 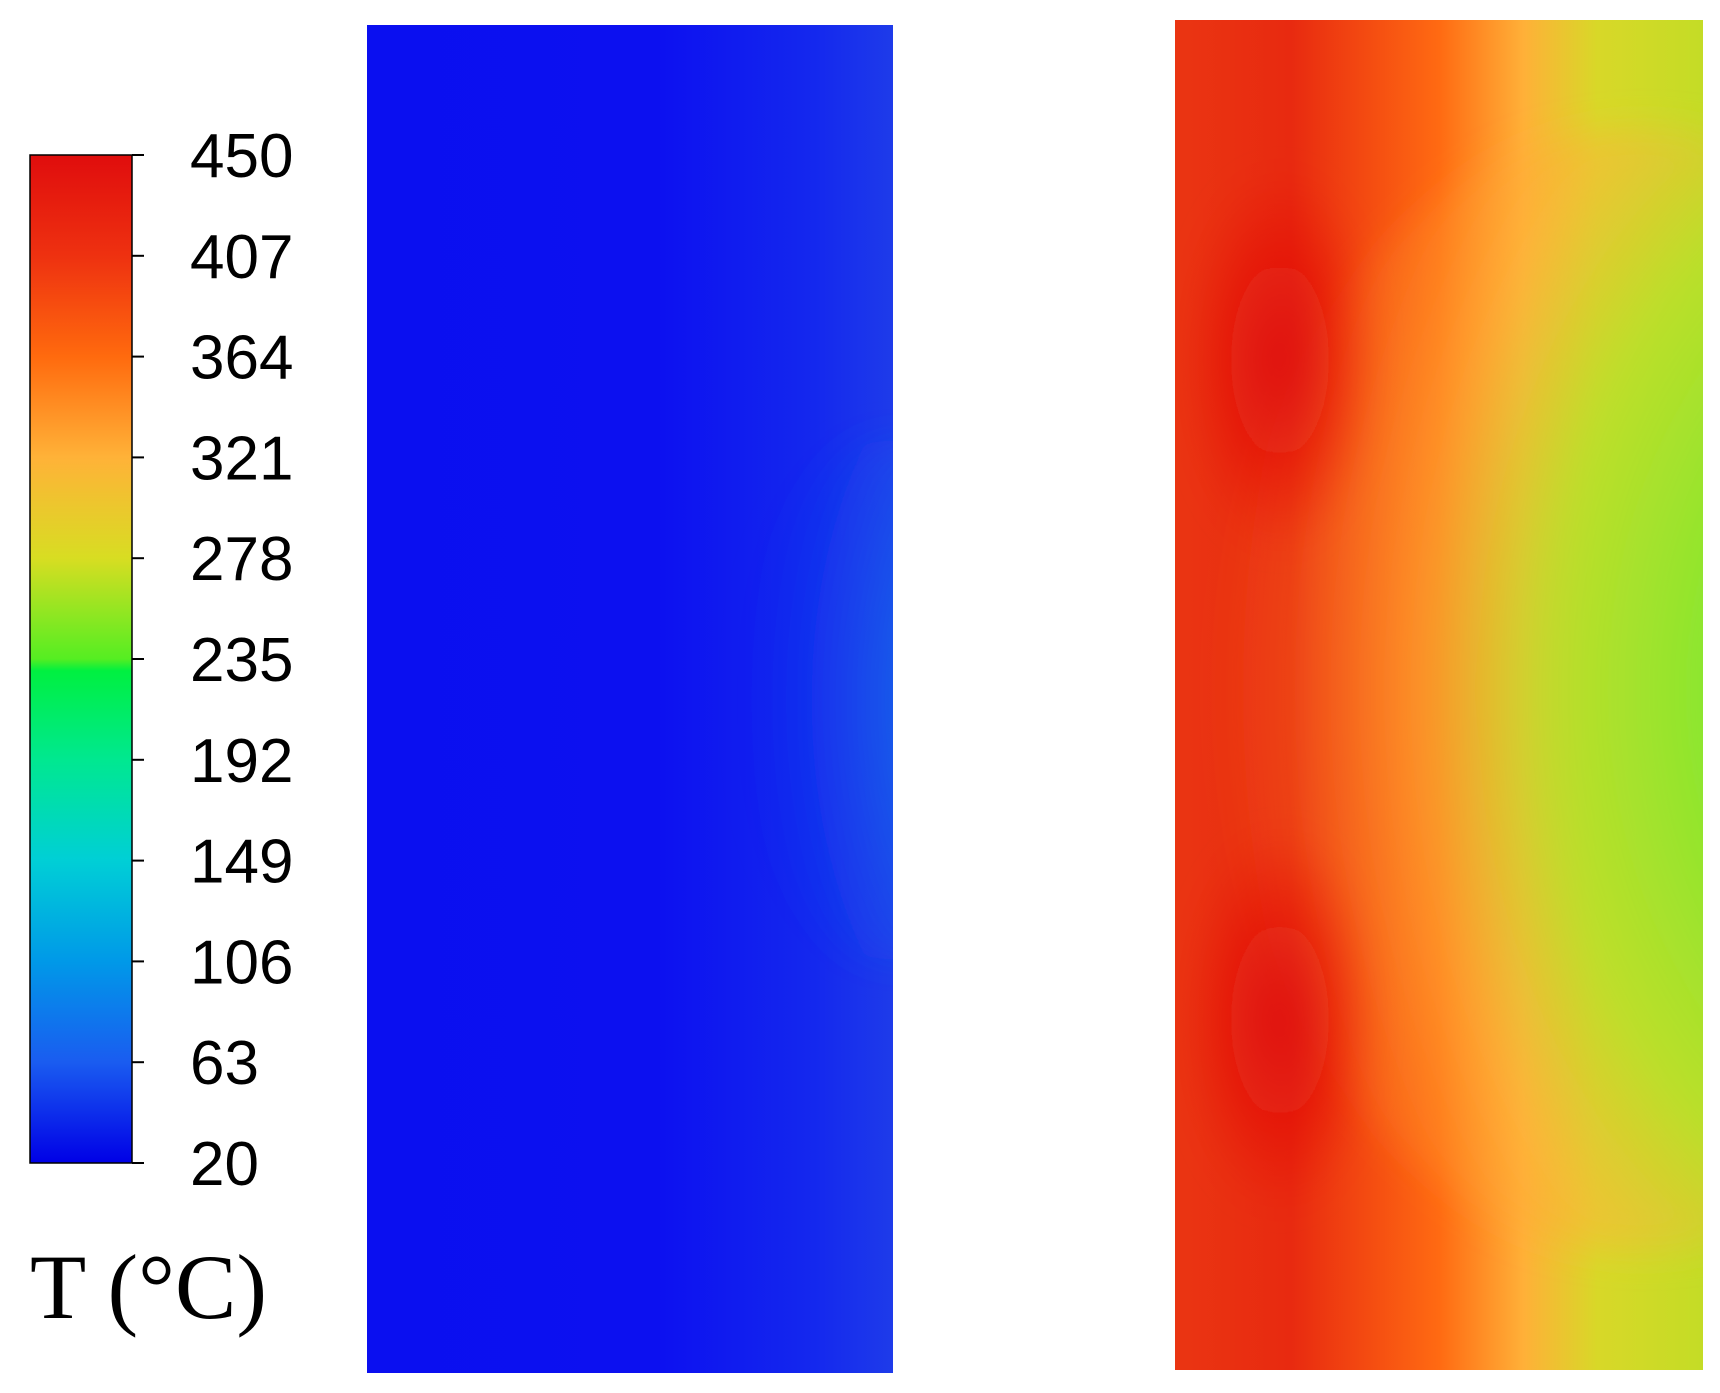 I want to click on colorbar-ticks: 450 407 364 321 278 235 192 149 106 63 20, so click(x=212, y=660).